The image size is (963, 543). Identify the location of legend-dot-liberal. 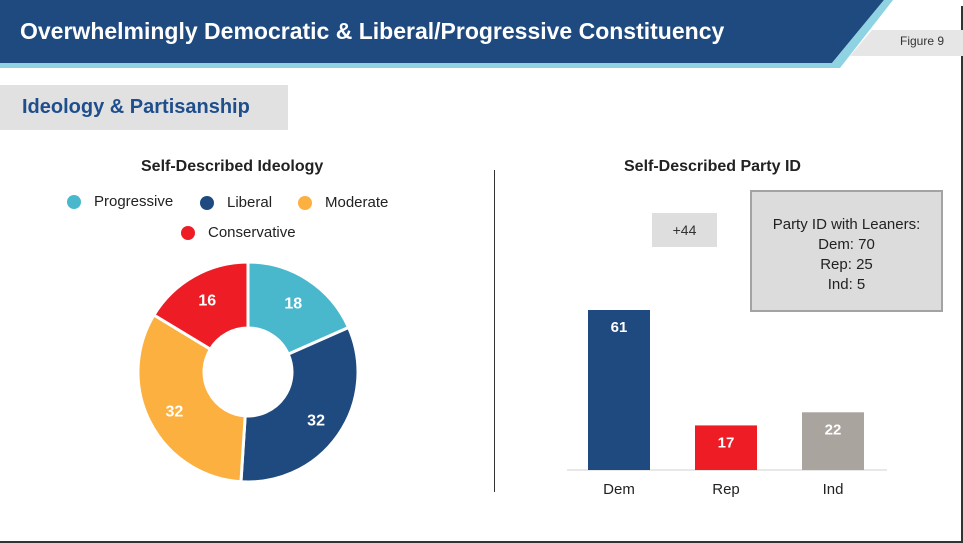
(207, 202).